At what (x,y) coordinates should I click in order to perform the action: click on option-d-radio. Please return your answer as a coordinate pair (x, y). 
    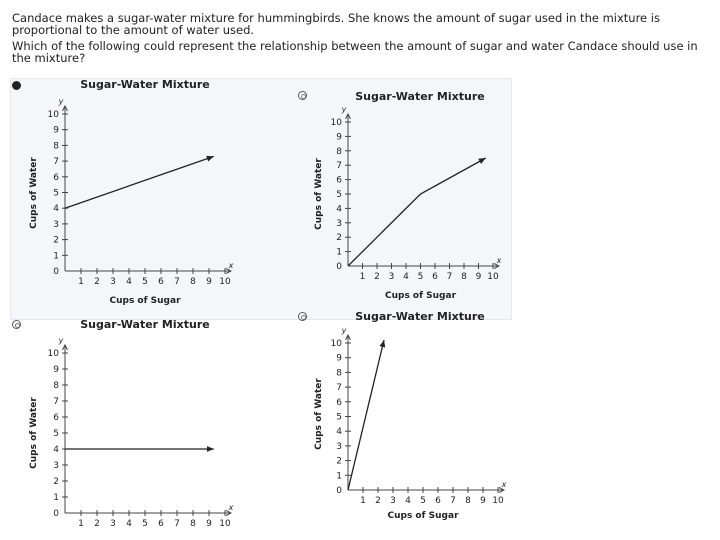
    Looking at the image, I should click on (302, 316).